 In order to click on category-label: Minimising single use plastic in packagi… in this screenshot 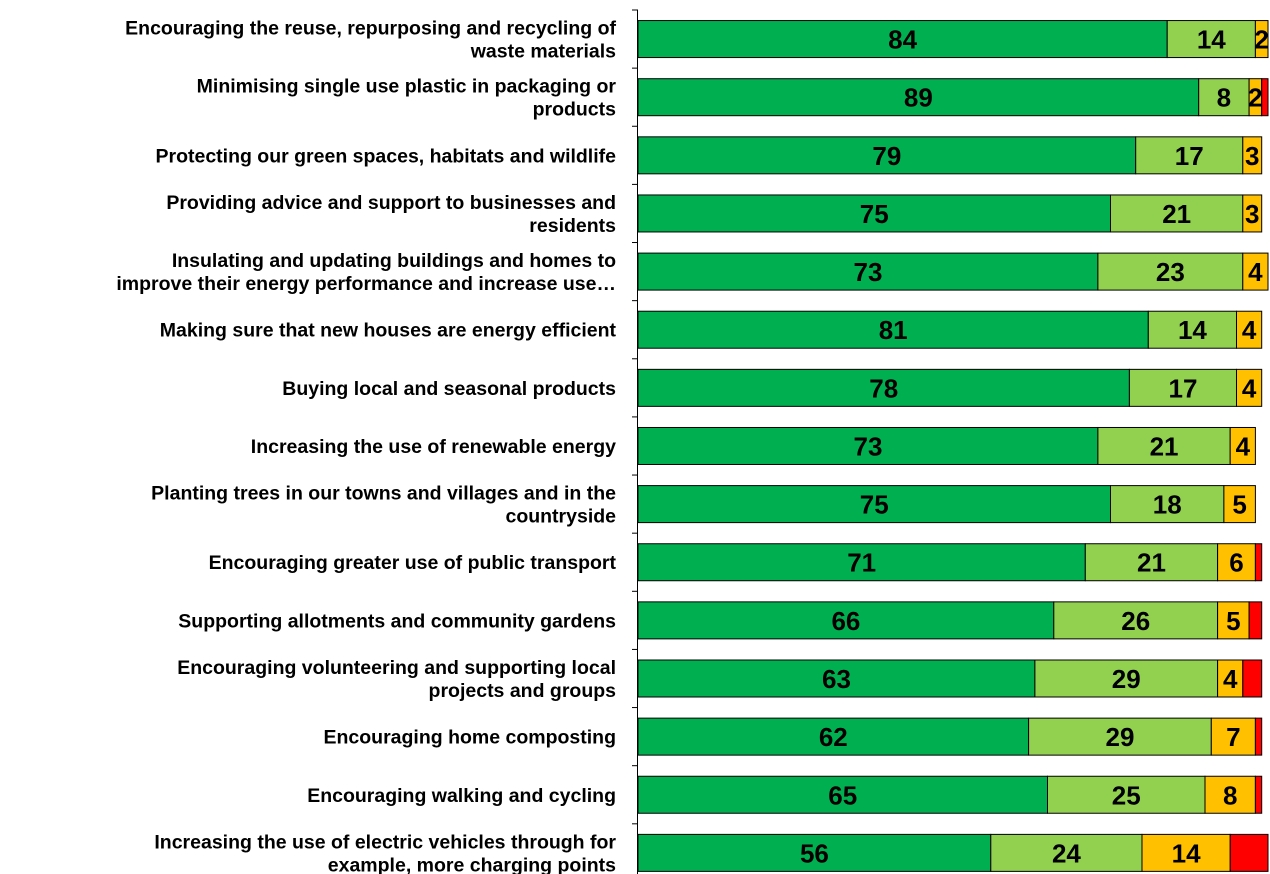, I will do `click(407, 98)`.